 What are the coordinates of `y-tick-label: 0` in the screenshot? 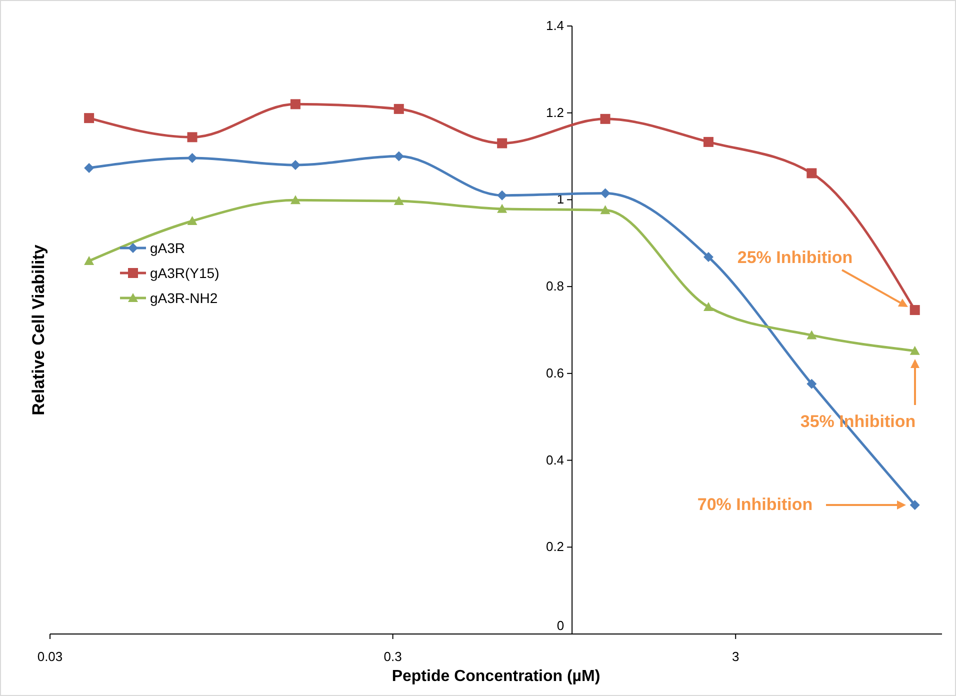 It's located at (560, 625).